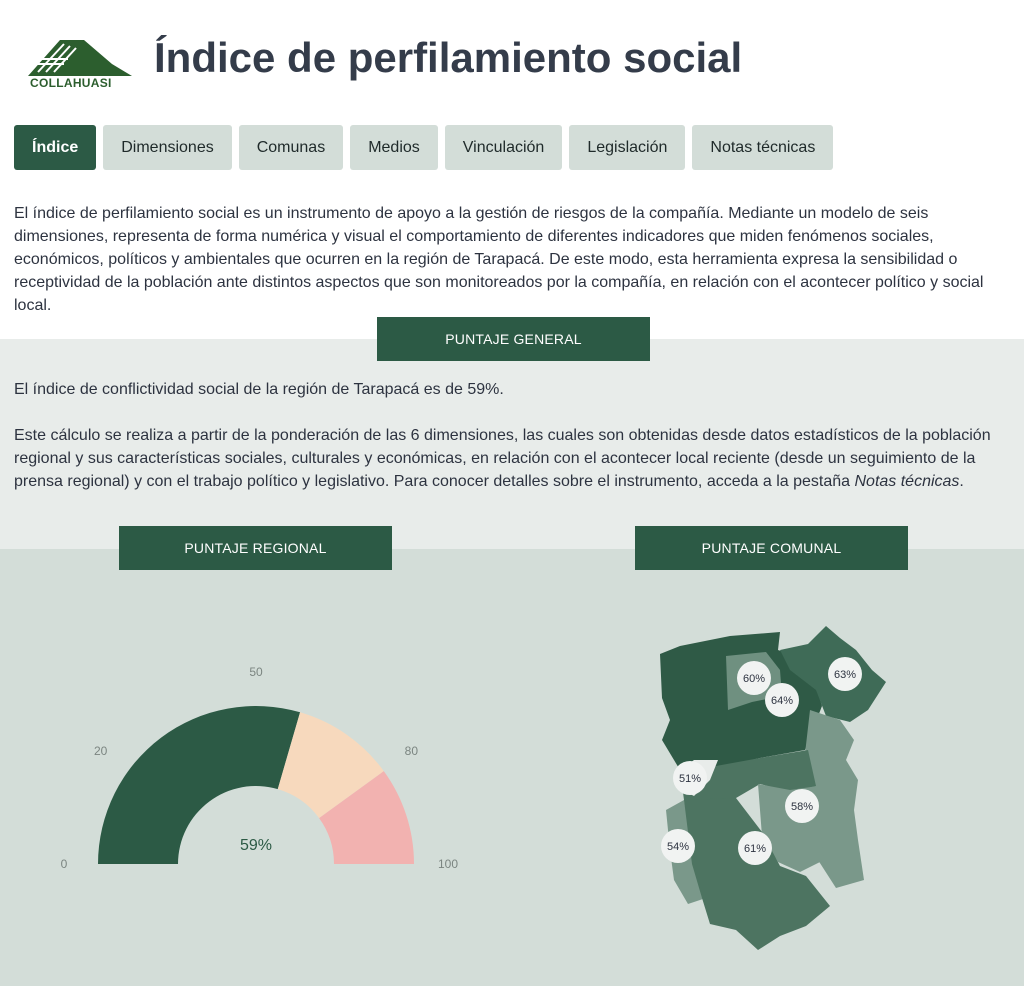 This screenshot has width=1024, height=986. I want to click on map-score-text: 63%, so click(845, 675).